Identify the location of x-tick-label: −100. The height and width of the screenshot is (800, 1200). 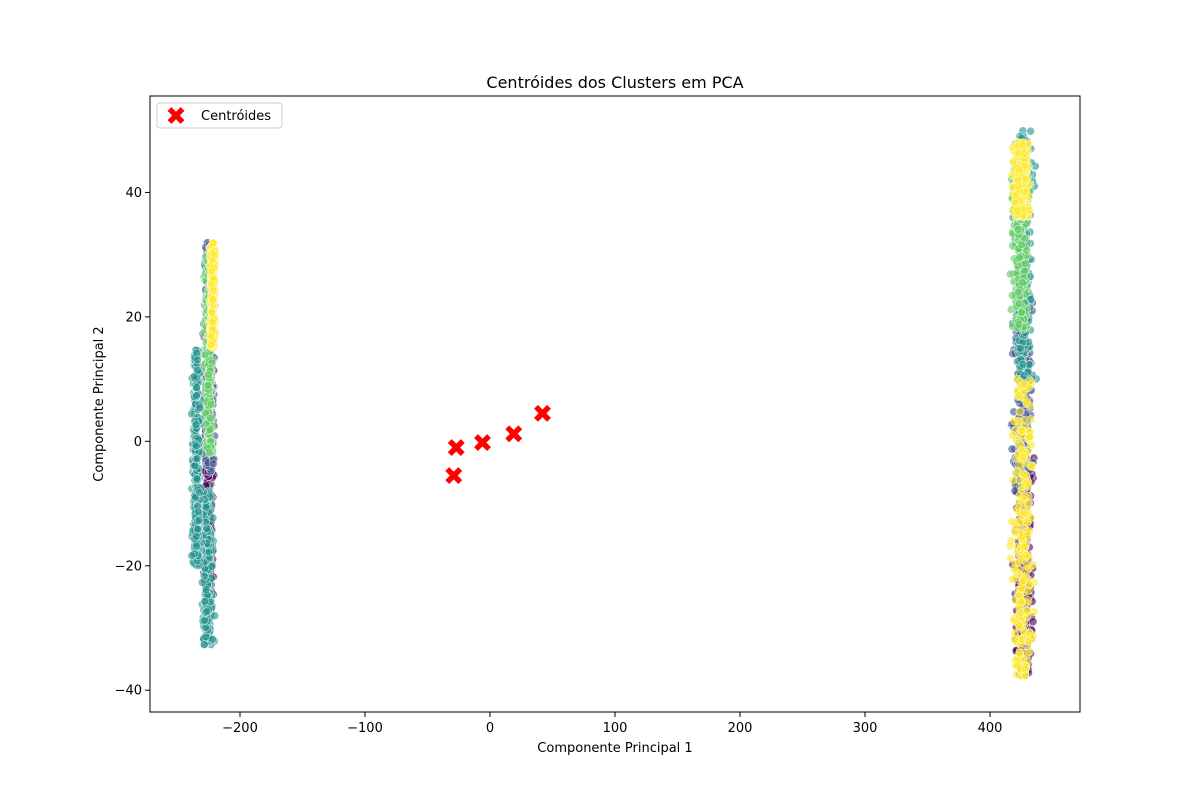
(365, 728).